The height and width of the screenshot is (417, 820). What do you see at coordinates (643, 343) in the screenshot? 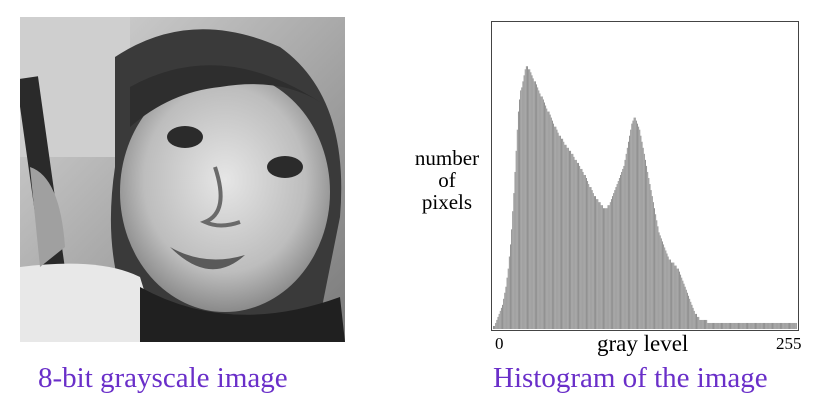
I see `x-axis-label: gray level` at bounding box center [643, 343].